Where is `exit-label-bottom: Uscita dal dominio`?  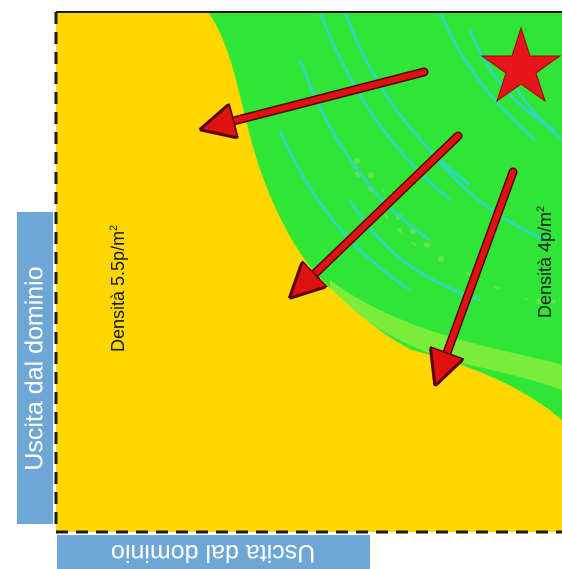
exit-label-bottom: Uscita dal dominio is located at coordinates (213, 552).